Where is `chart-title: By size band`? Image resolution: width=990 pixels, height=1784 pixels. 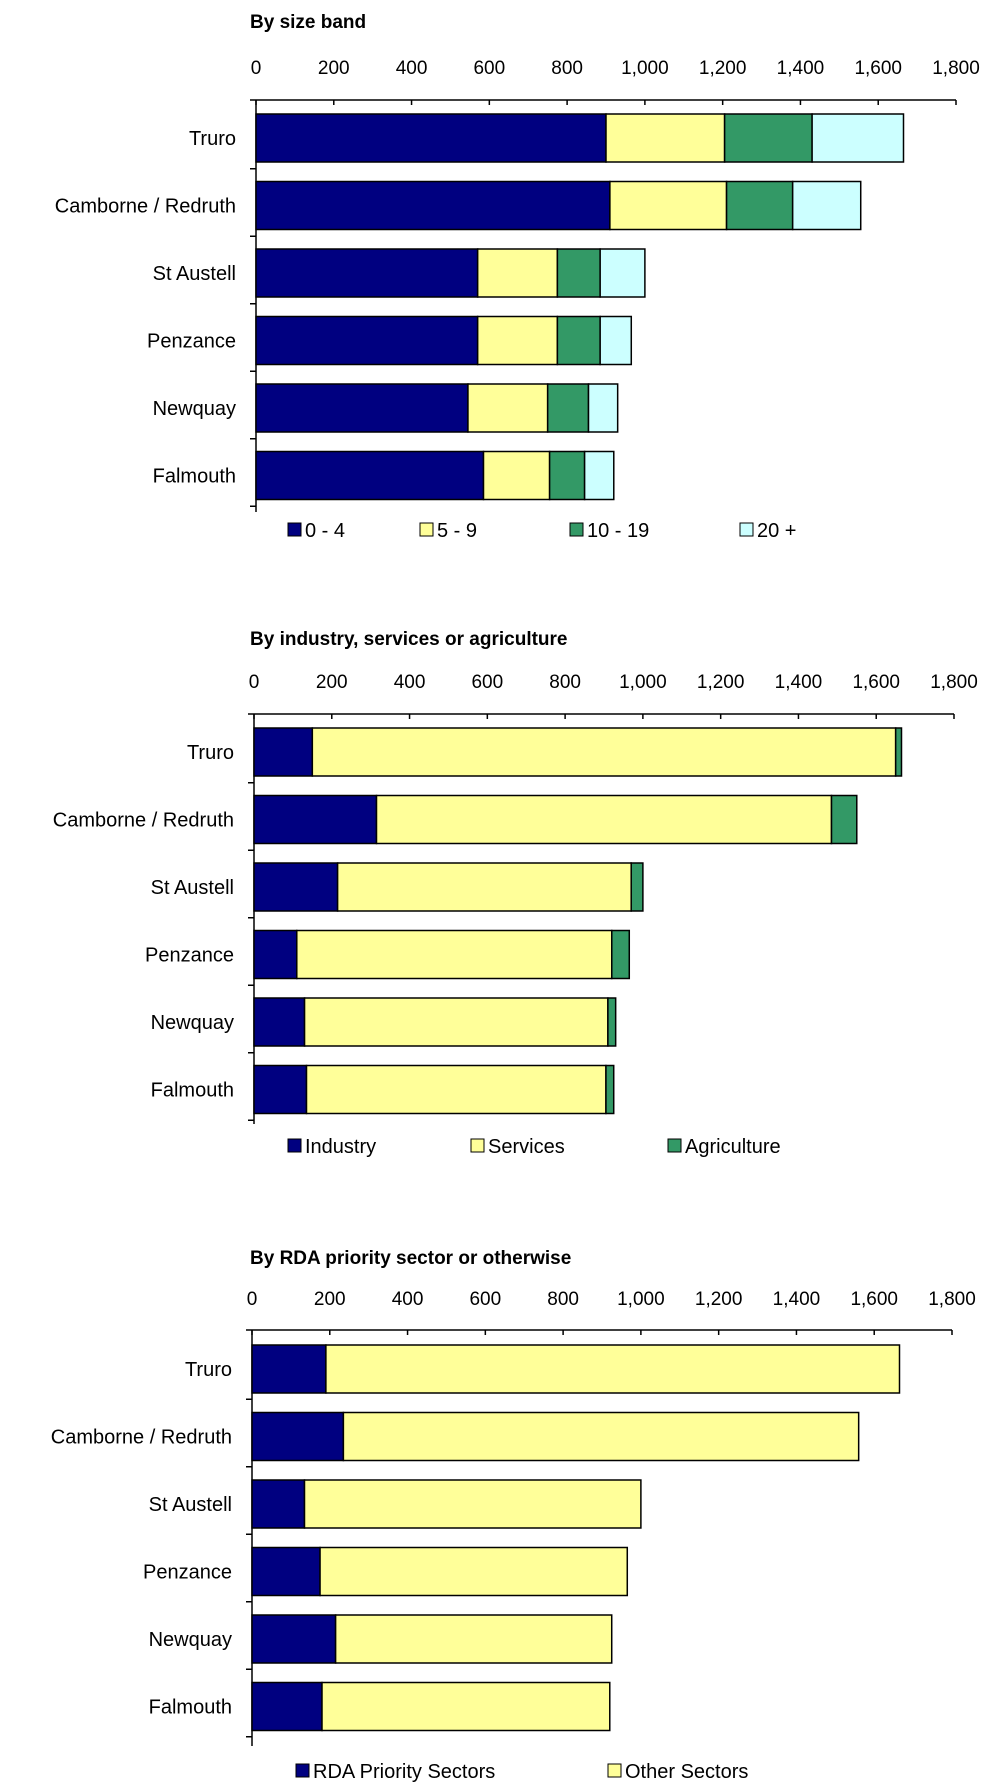
chart-title: By size band is located at coordinates (308, 22).